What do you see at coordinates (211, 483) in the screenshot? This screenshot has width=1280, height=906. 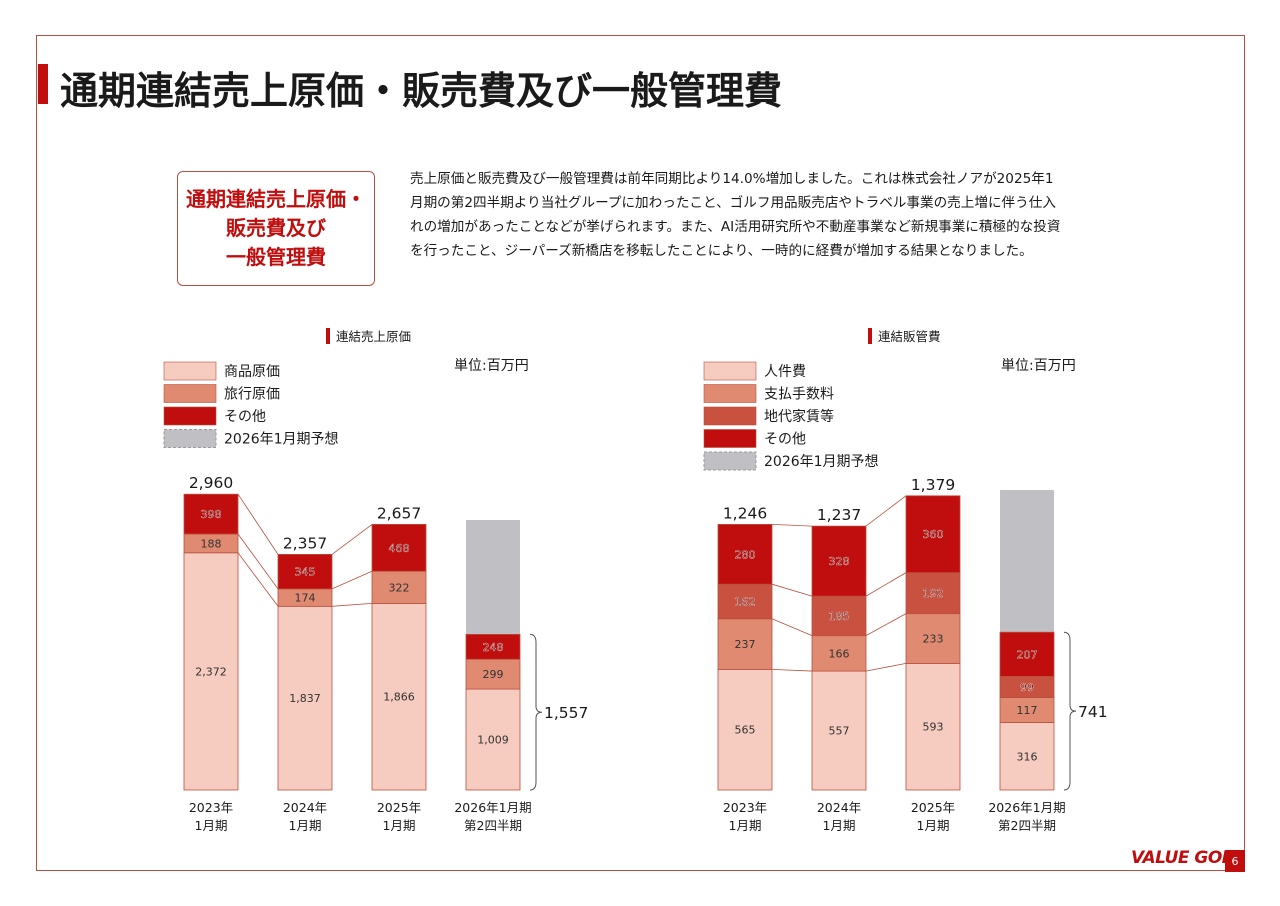 I see `total-label: 2,960` at bounding box center [211, 483].